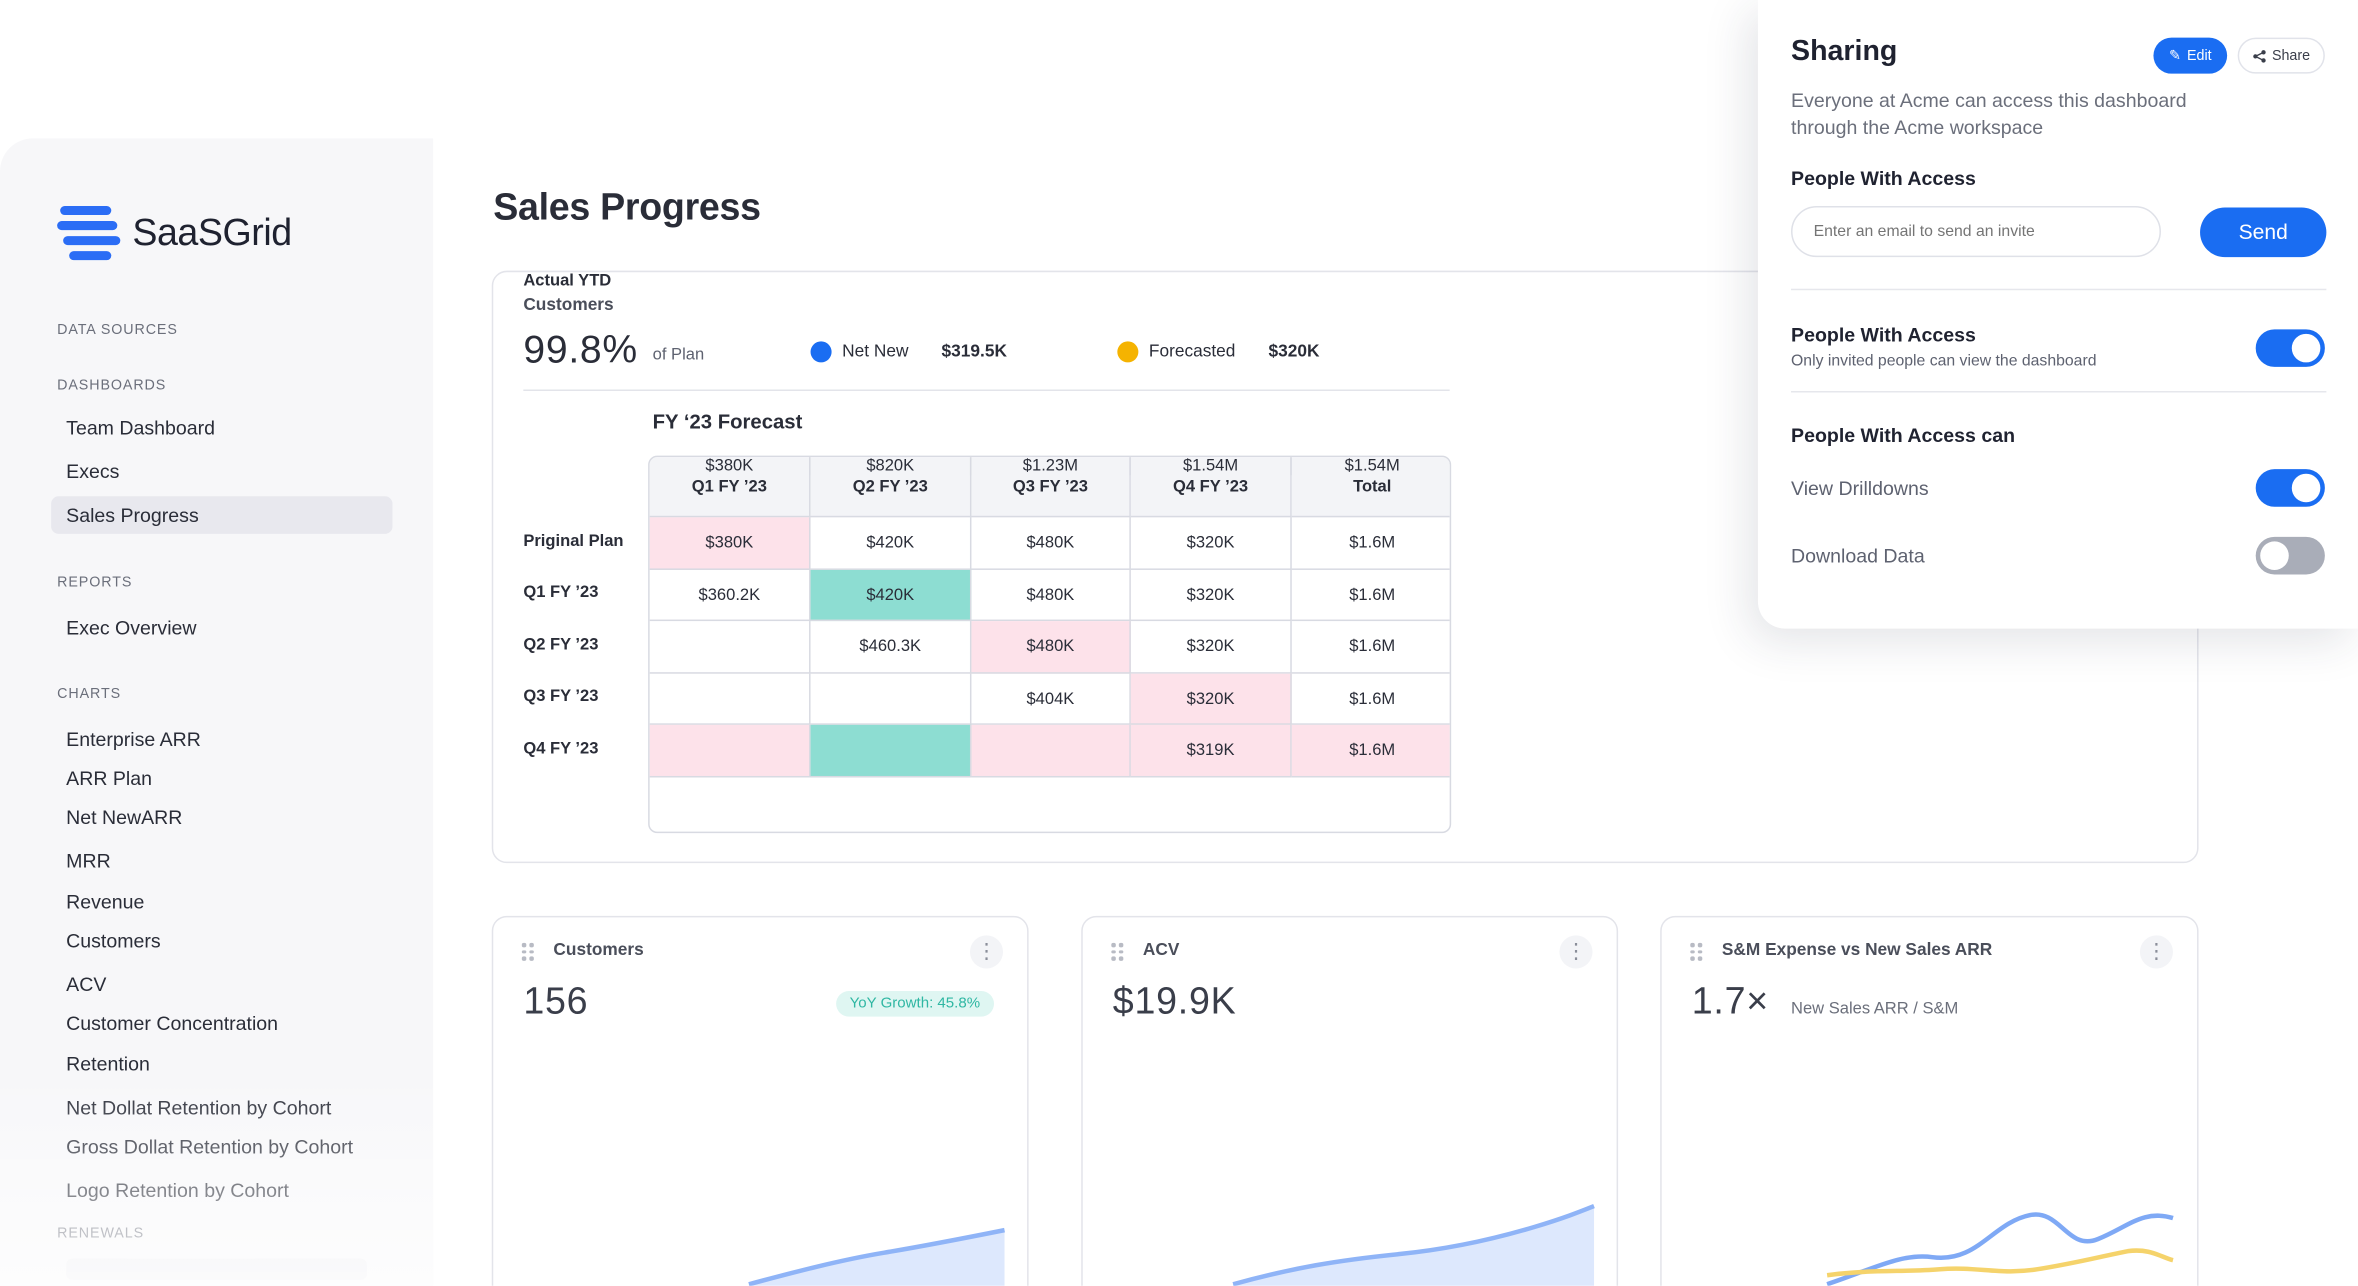 This screenshot has height=1286, width=2358. Describe the element at coordinates (1174, 1001) in the screenshot. I see `card-value: $19.9K` at that location.